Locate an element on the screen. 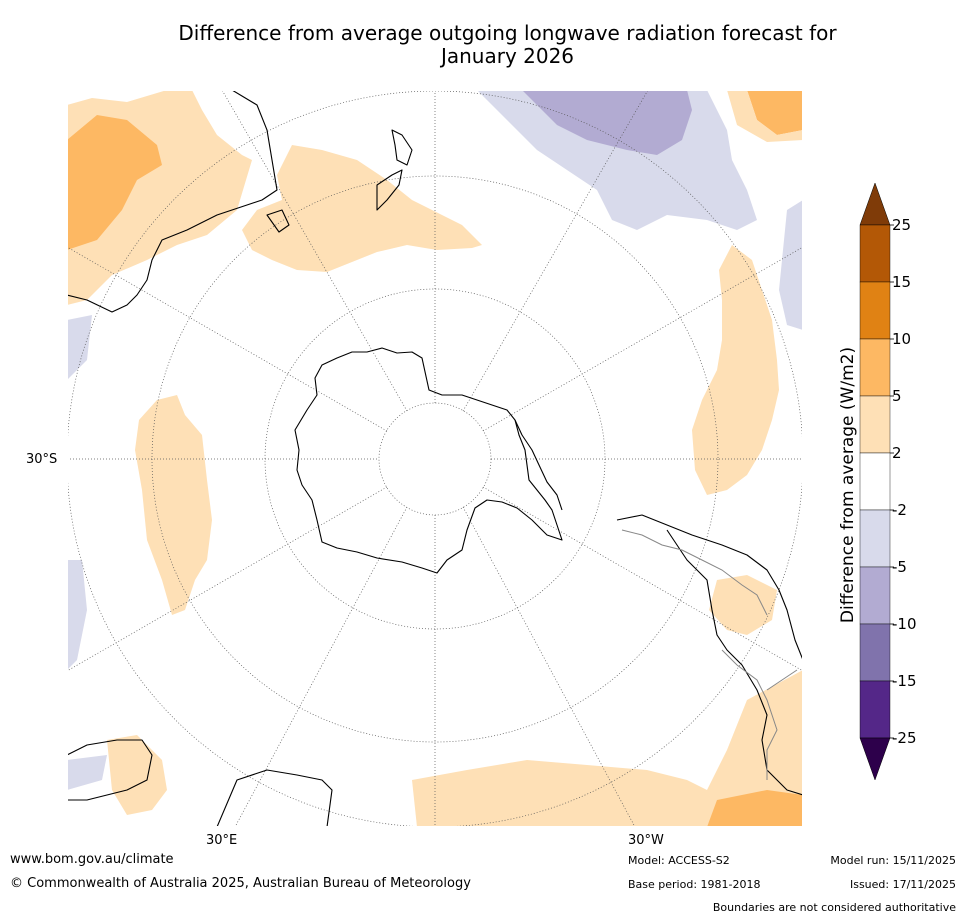 This screenshot has width=965, height=919. title-line-2: January 2026 is located at coordinates (507, 56).